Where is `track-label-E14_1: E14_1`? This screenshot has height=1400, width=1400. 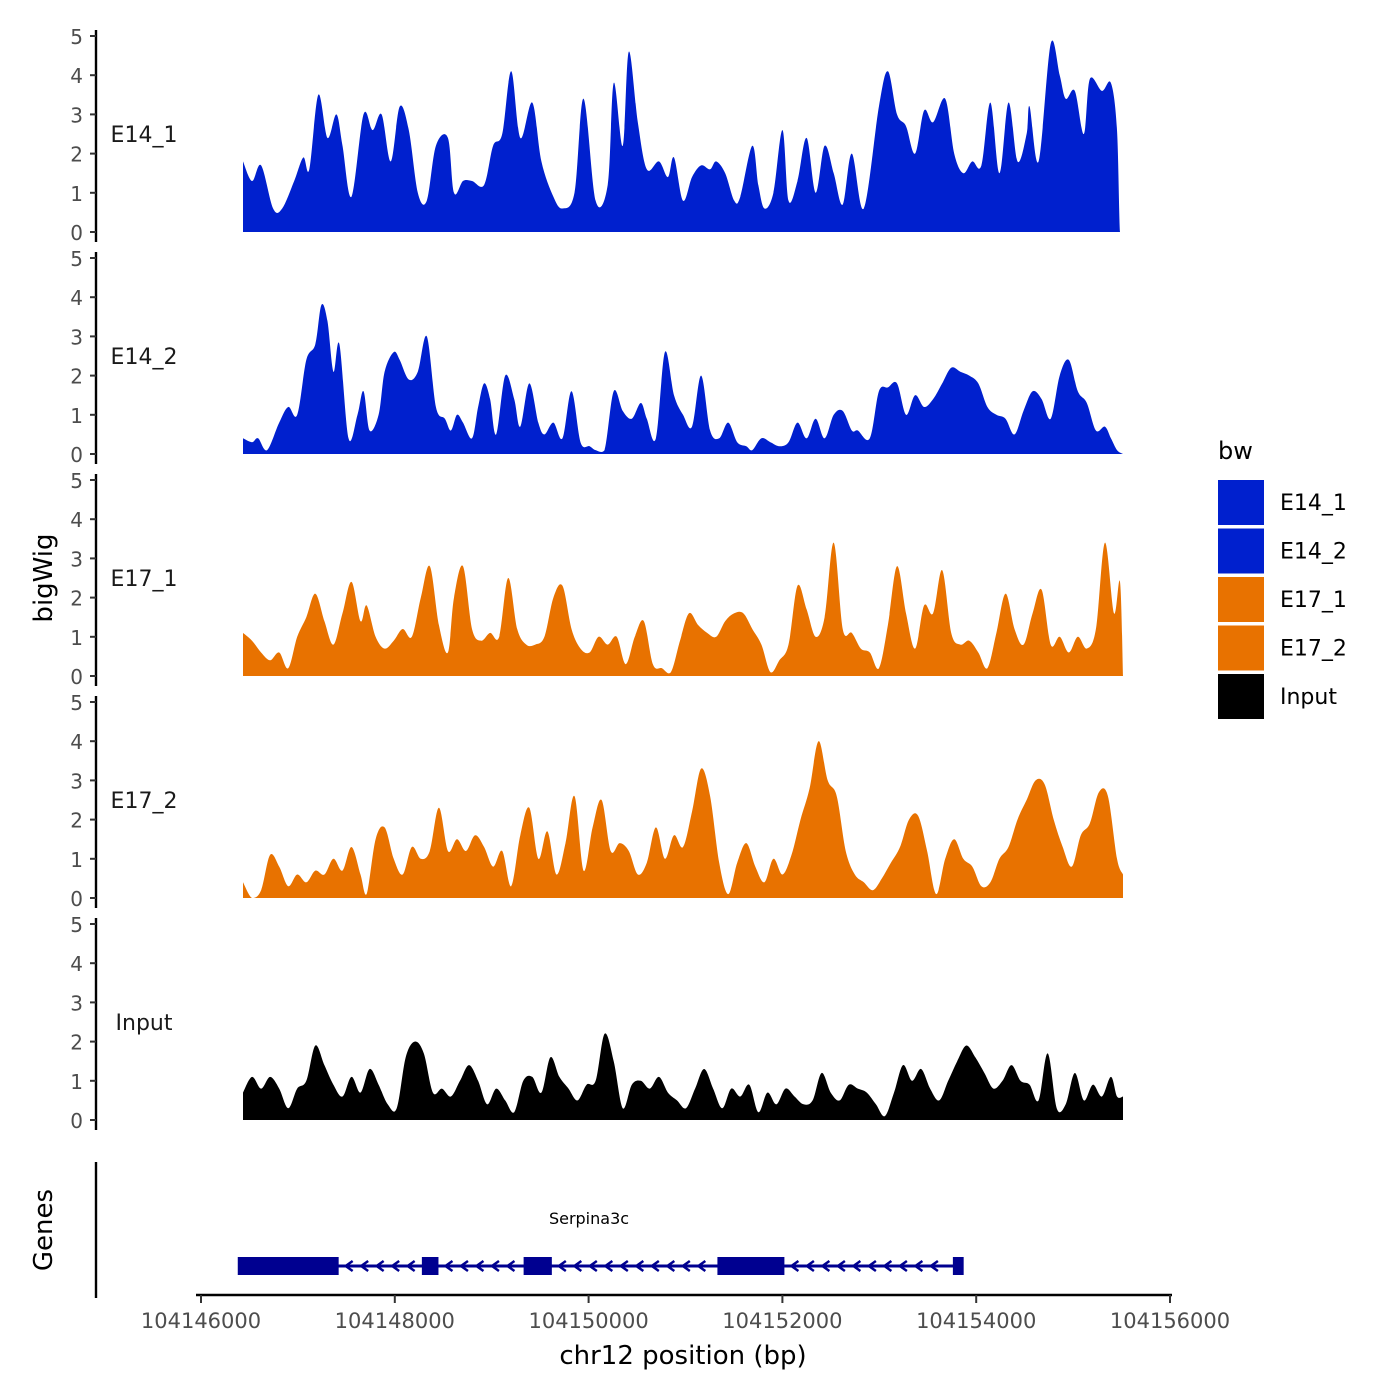 track-label-E14_1: E14_1 is located at coordinates (144, 135).